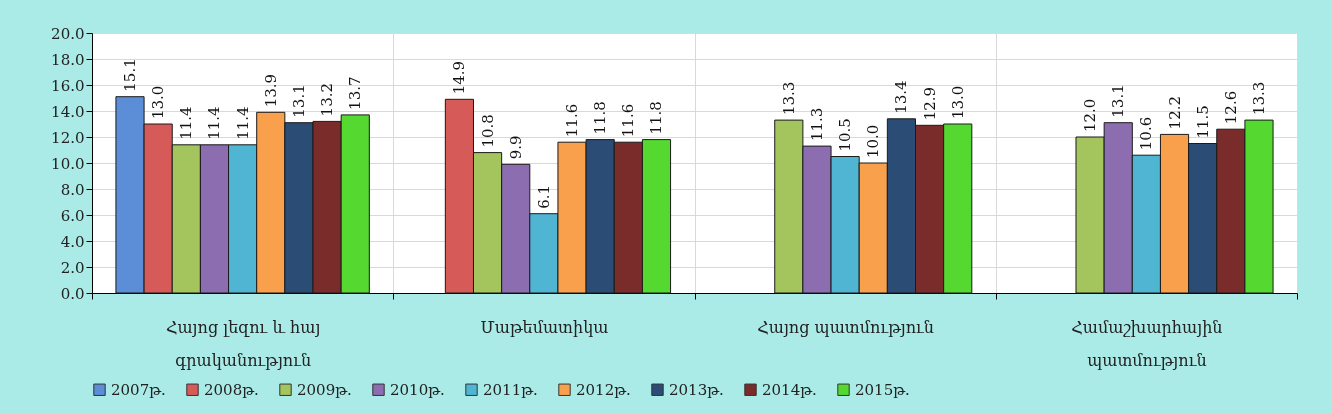  I want to click on legend-label: 2011թ., so click(510, 389).